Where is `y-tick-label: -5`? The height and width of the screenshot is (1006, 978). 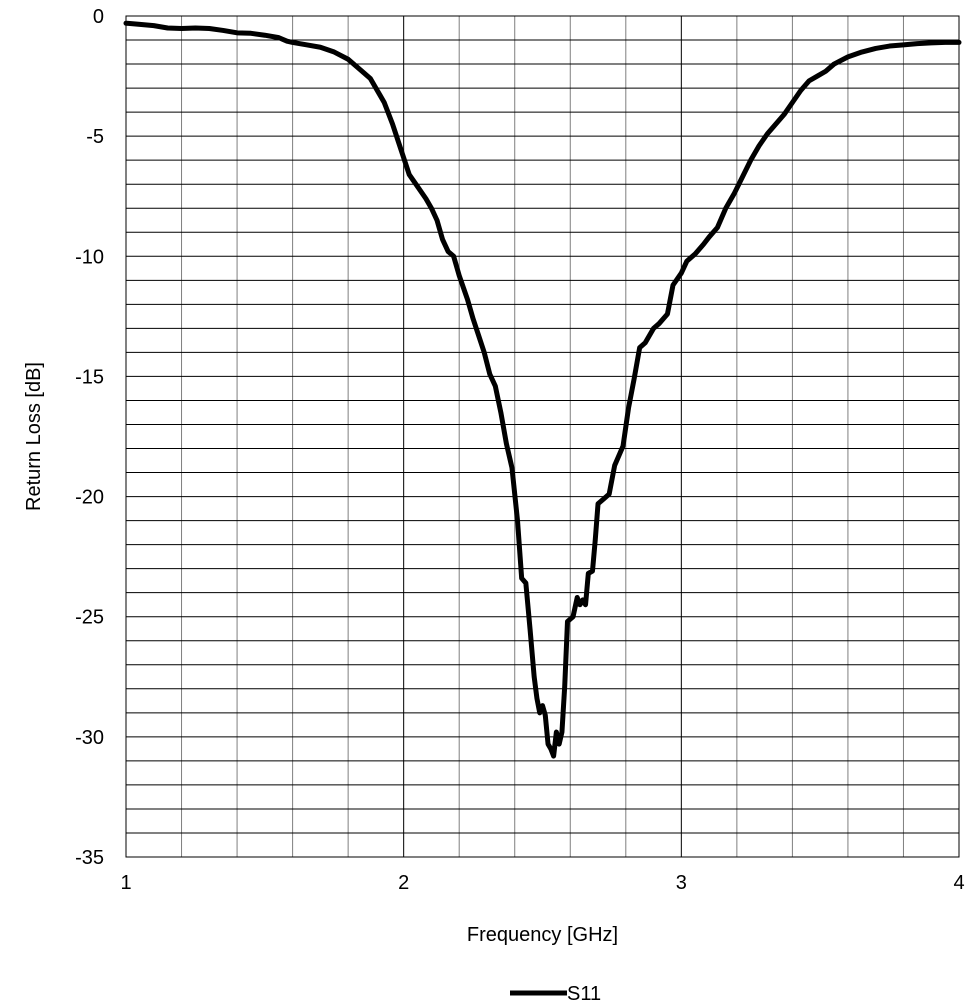
y-tick-label: -5 is located at coordinates (95, 137).